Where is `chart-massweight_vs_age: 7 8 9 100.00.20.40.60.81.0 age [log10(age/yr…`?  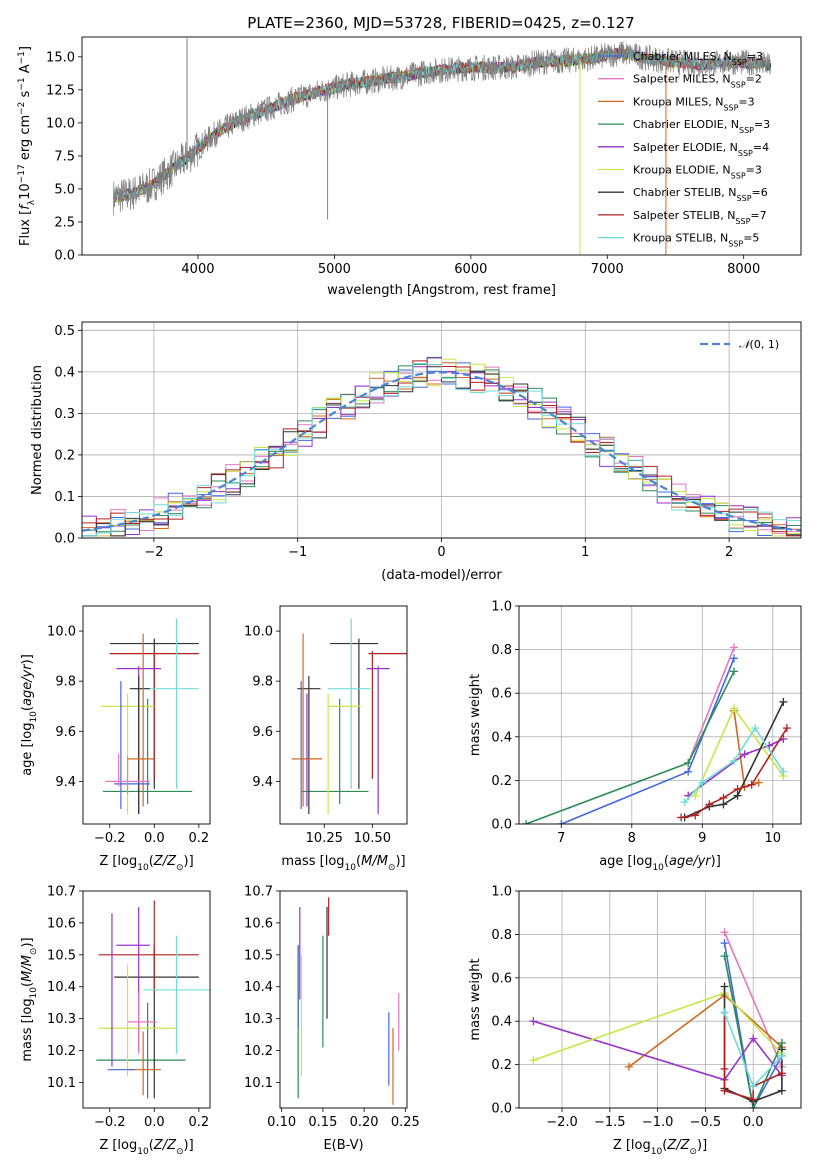 chart-massweight_vs_age: 7 8 9 100.00.20.40.60.81.0 age [log10(age/yr… is located at coordinates (635, 736).